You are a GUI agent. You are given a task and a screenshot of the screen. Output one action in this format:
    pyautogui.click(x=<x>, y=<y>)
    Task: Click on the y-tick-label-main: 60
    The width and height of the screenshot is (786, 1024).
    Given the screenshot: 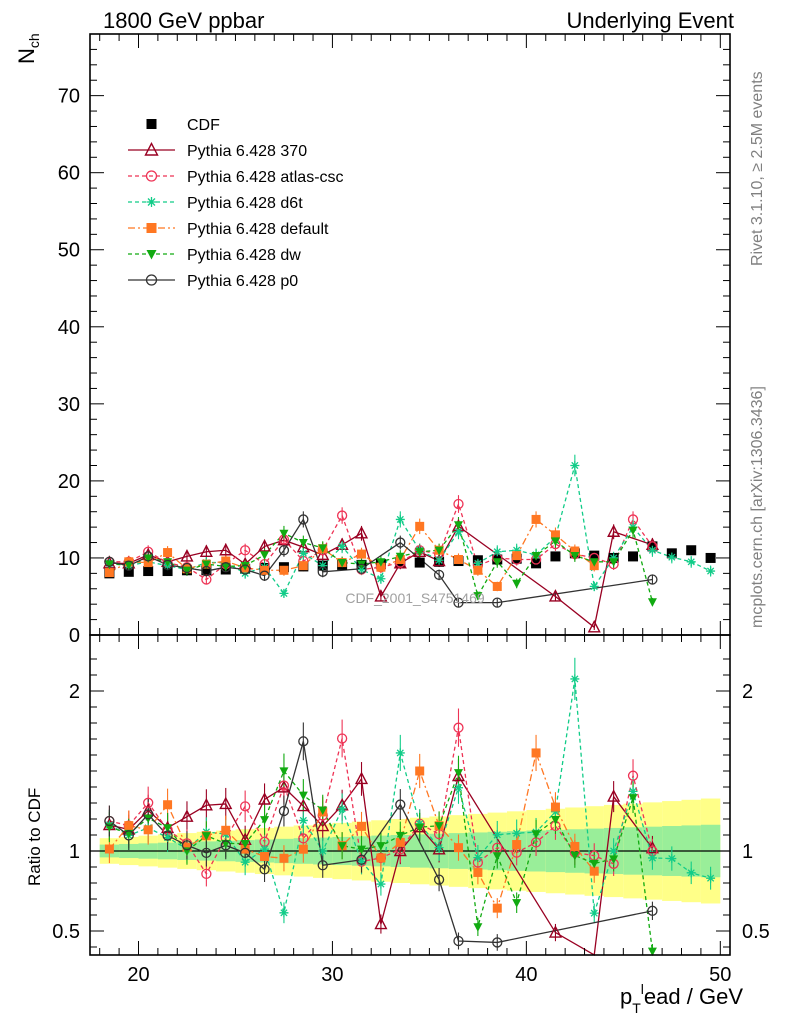 What is the action you would take?
    pyautogui.click(x=69, y=174)
    